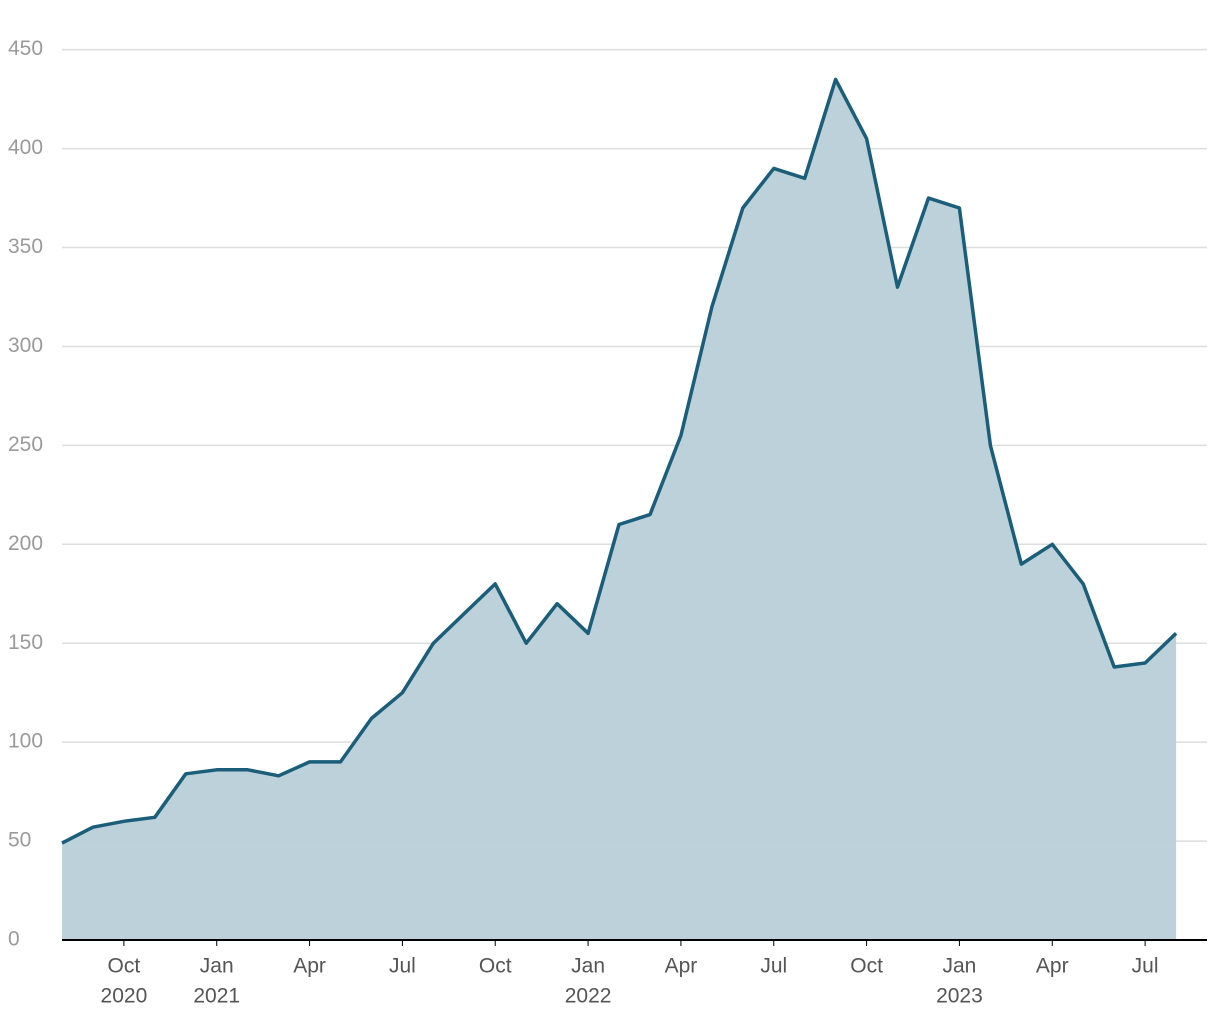 Image resolution: width=1220 pixels, height=1020 pixels. Describe the element at coordinates (588, 996) in the screenshot. I see `x-tick-label: 2022` at that location.